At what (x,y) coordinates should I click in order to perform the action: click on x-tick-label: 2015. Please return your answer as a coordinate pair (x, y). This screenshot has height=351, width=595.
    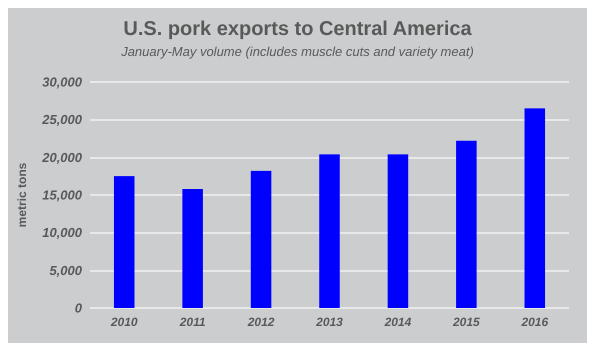
    Looking at the image, I should click on (466, 322).